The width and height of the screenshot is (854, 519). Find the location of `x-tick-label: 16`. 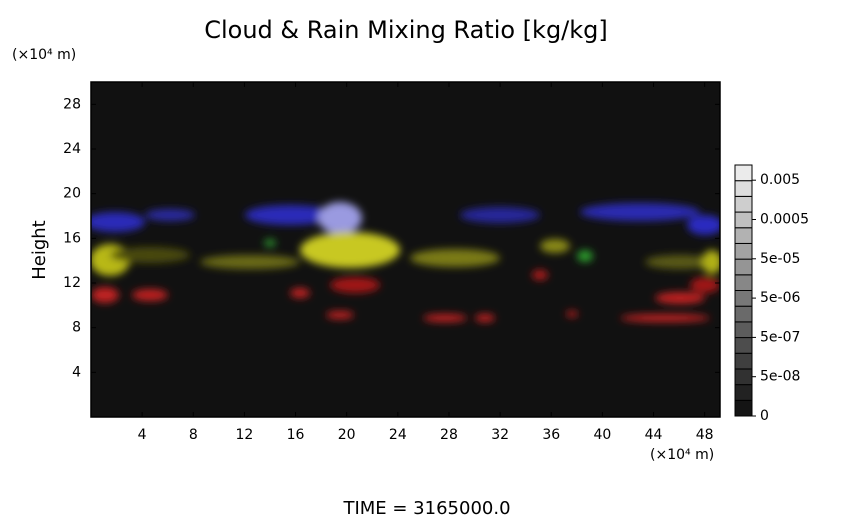

x-tick-label: 16 is located at coordinates (296, 435).